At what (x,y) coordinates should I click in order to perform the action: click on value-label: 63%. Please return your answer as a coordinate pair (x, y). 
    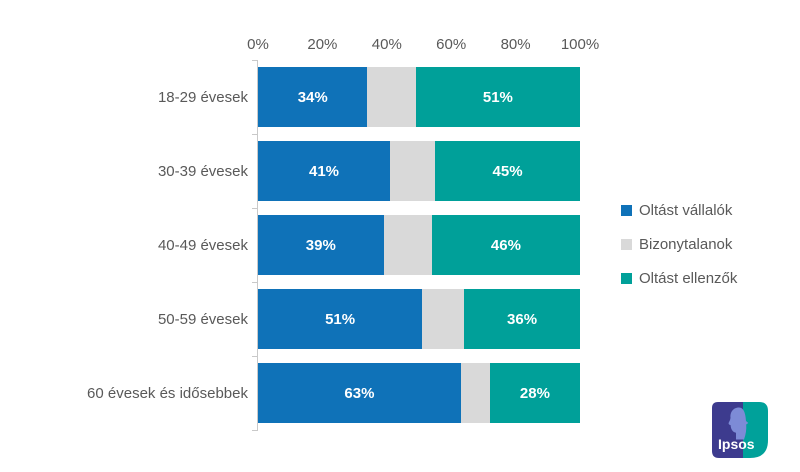
    Looking at the image, I should click on (359, 393).